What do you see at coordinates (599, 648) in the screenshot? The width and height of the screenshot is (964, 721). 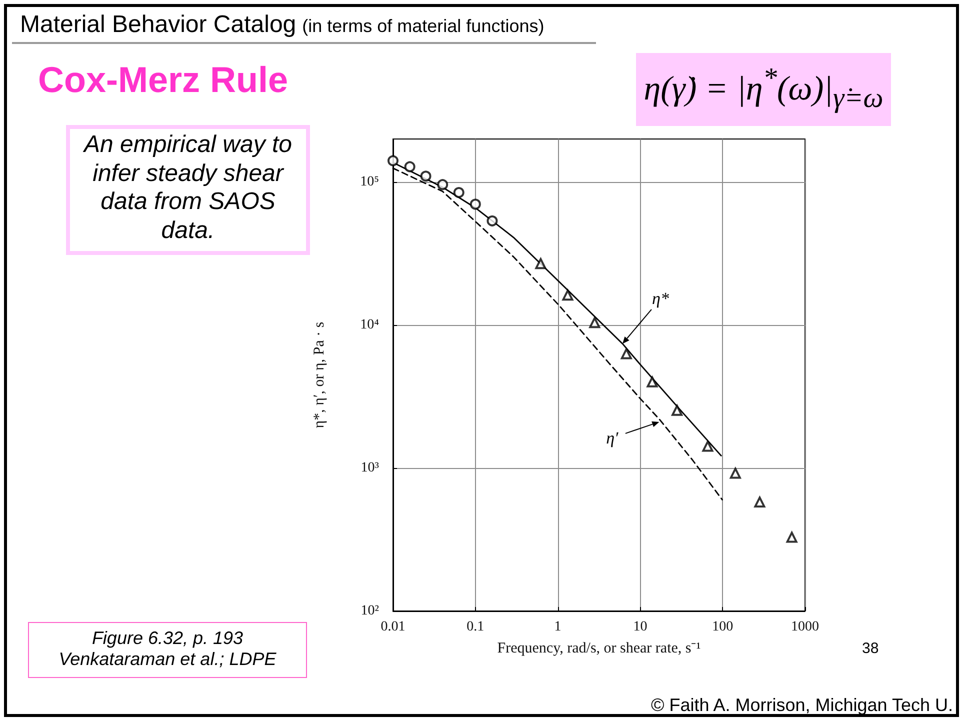 I see `x-axis-title: Frequency, rad/s, or shear rate, s⁻¹` at bounding box center [599, 648].